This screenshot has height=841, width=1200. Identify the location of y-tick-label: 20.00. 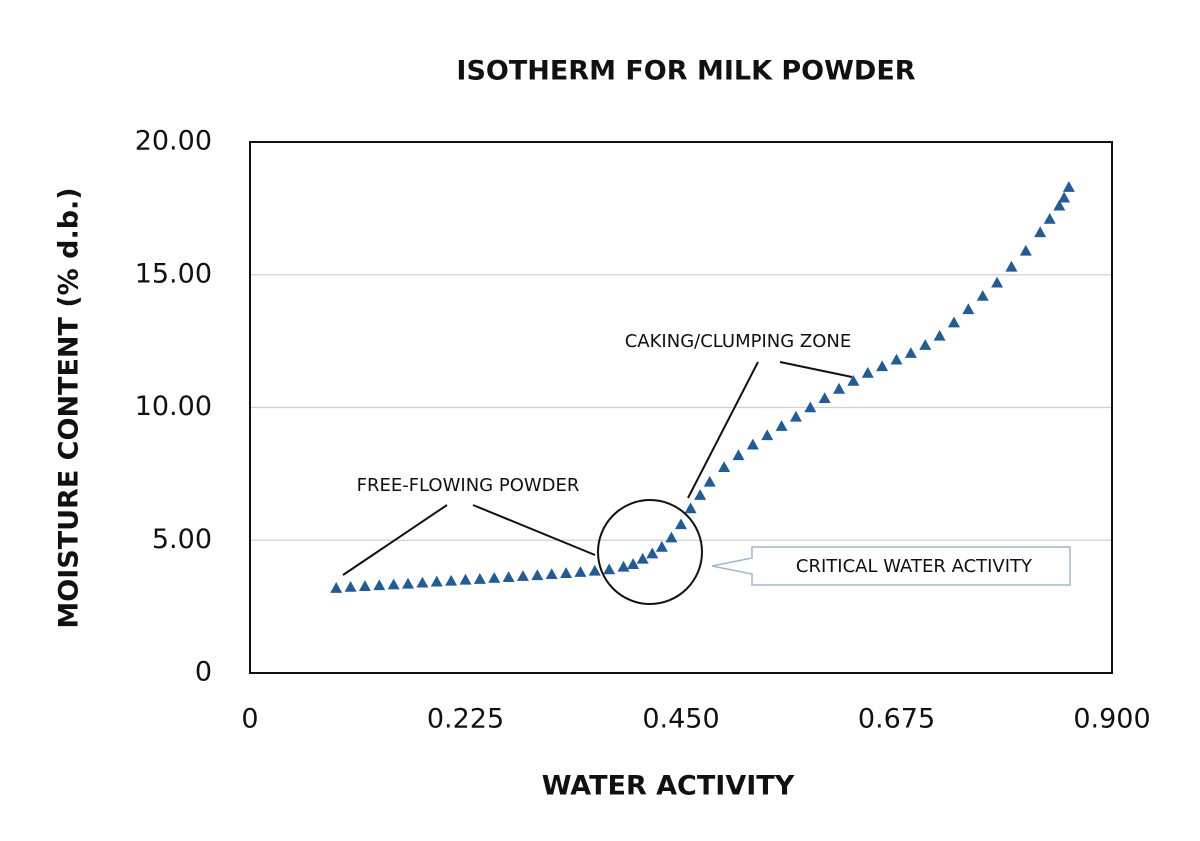
(173, 141).